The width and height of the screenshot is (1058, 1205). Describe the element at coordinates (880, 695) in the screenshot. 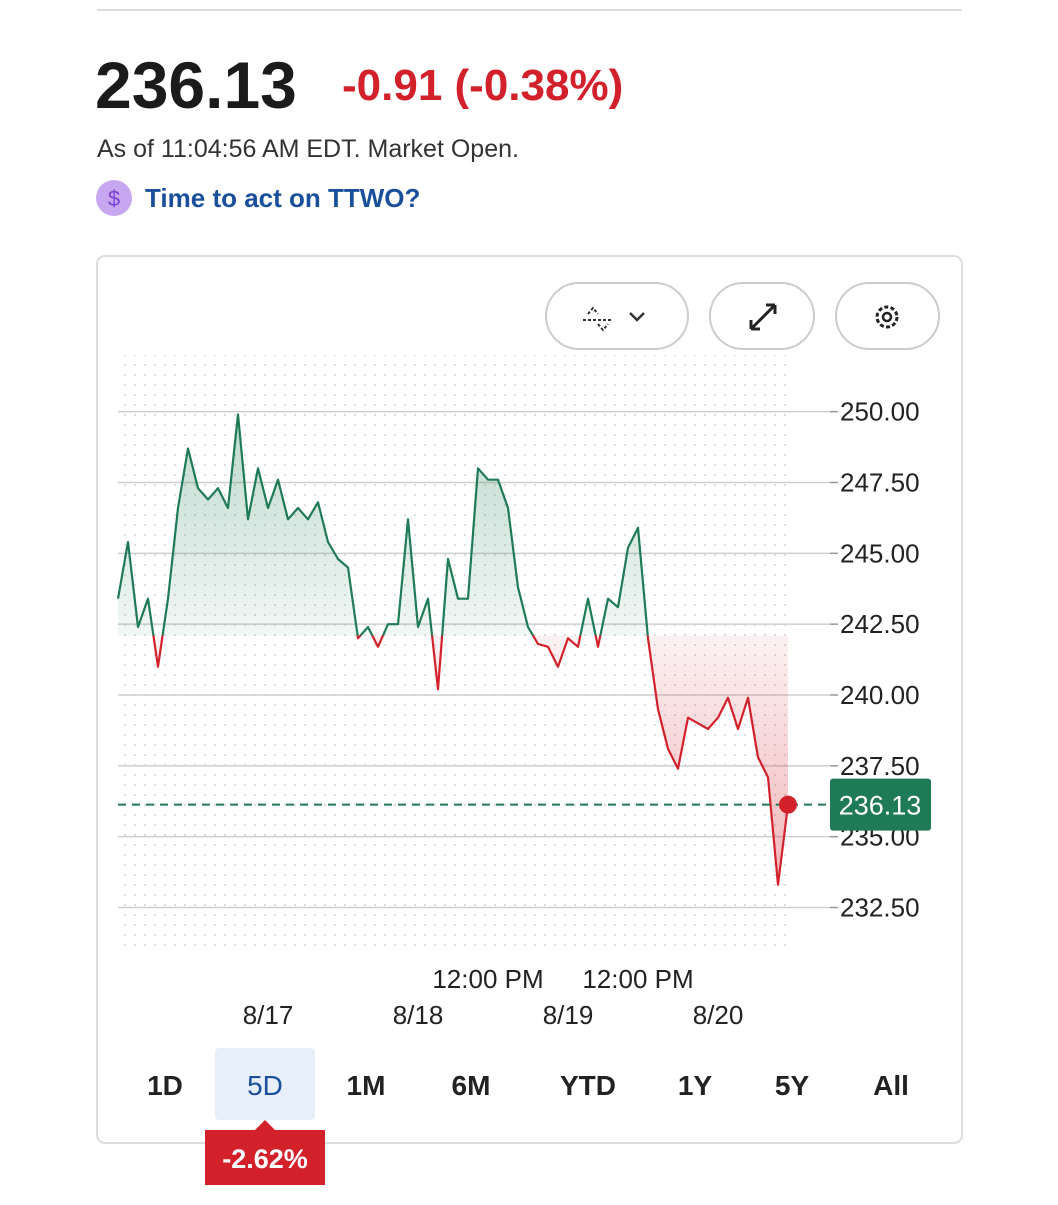

I see `y-tick-label: 240.00` at that location.